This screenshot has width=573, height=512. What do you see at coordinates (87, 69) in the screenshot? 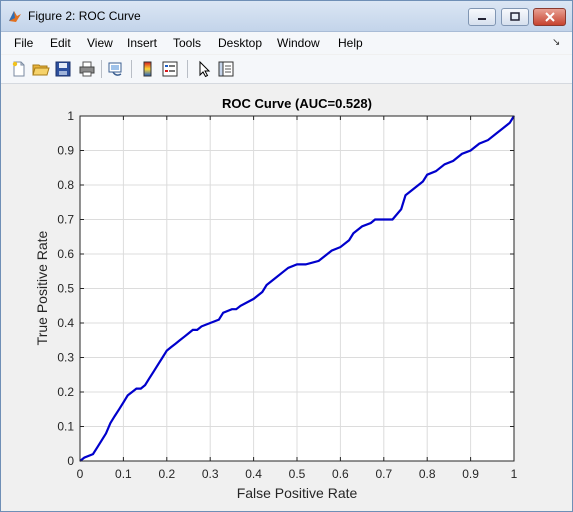
I see `print-icon` at bounding box center [87, 69].